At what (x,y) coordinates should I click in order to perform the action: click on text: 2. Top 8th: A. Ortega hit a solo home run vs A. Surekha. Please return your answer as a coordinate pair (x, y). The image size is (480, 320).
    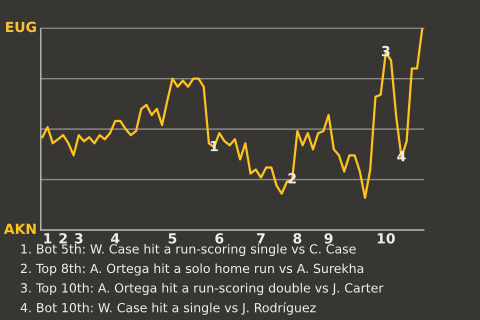
    Looking at the image, I should click on (192, 269).